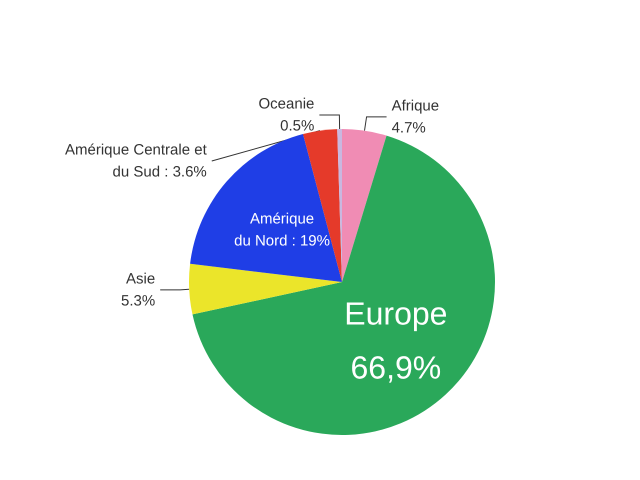  What do you see at coordinates (396, 313) in the screenshot?
I see `slice-label: Europe` at bounding box center [396, 313].